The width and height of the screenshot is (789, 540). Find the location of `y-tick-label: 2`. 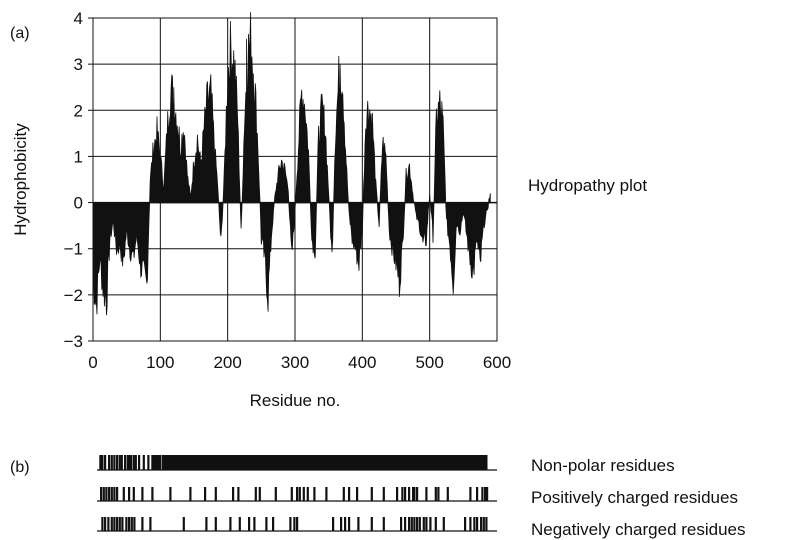

y-tick-label: 2 is located at coordinates (78, 110).